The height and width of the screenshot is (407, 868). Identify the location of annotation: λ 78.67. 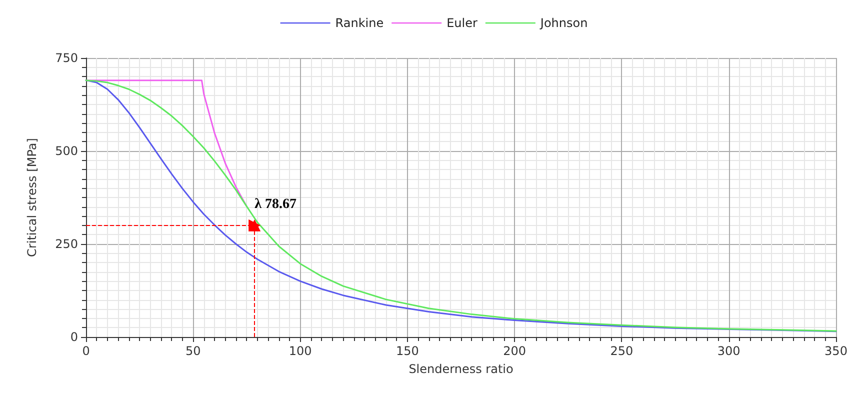
(275, 204).